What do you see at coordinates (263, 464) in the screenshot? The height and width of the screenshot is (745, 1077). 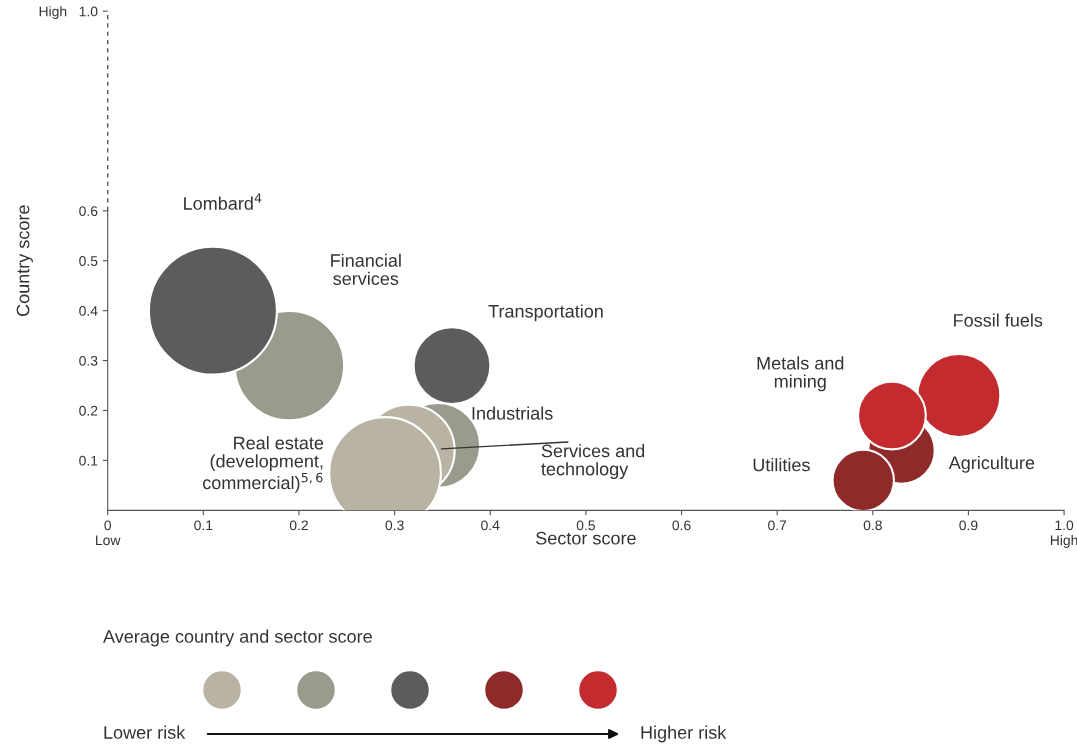 I see `series-label: Real estate (development, commercial)$^{5,6}$` at bounding box center [263, 464].